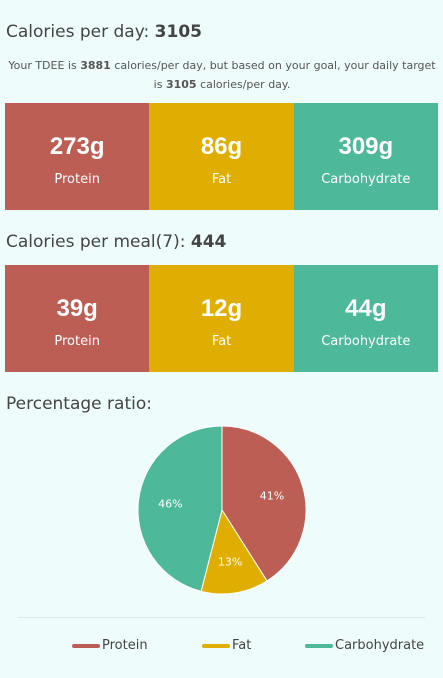 This screenshot has height=678, width=443. What do you see at coordinates (77, 179) in the screenshot?
I see `daily-protein-label: Protein` at bounding box center [77, 179].